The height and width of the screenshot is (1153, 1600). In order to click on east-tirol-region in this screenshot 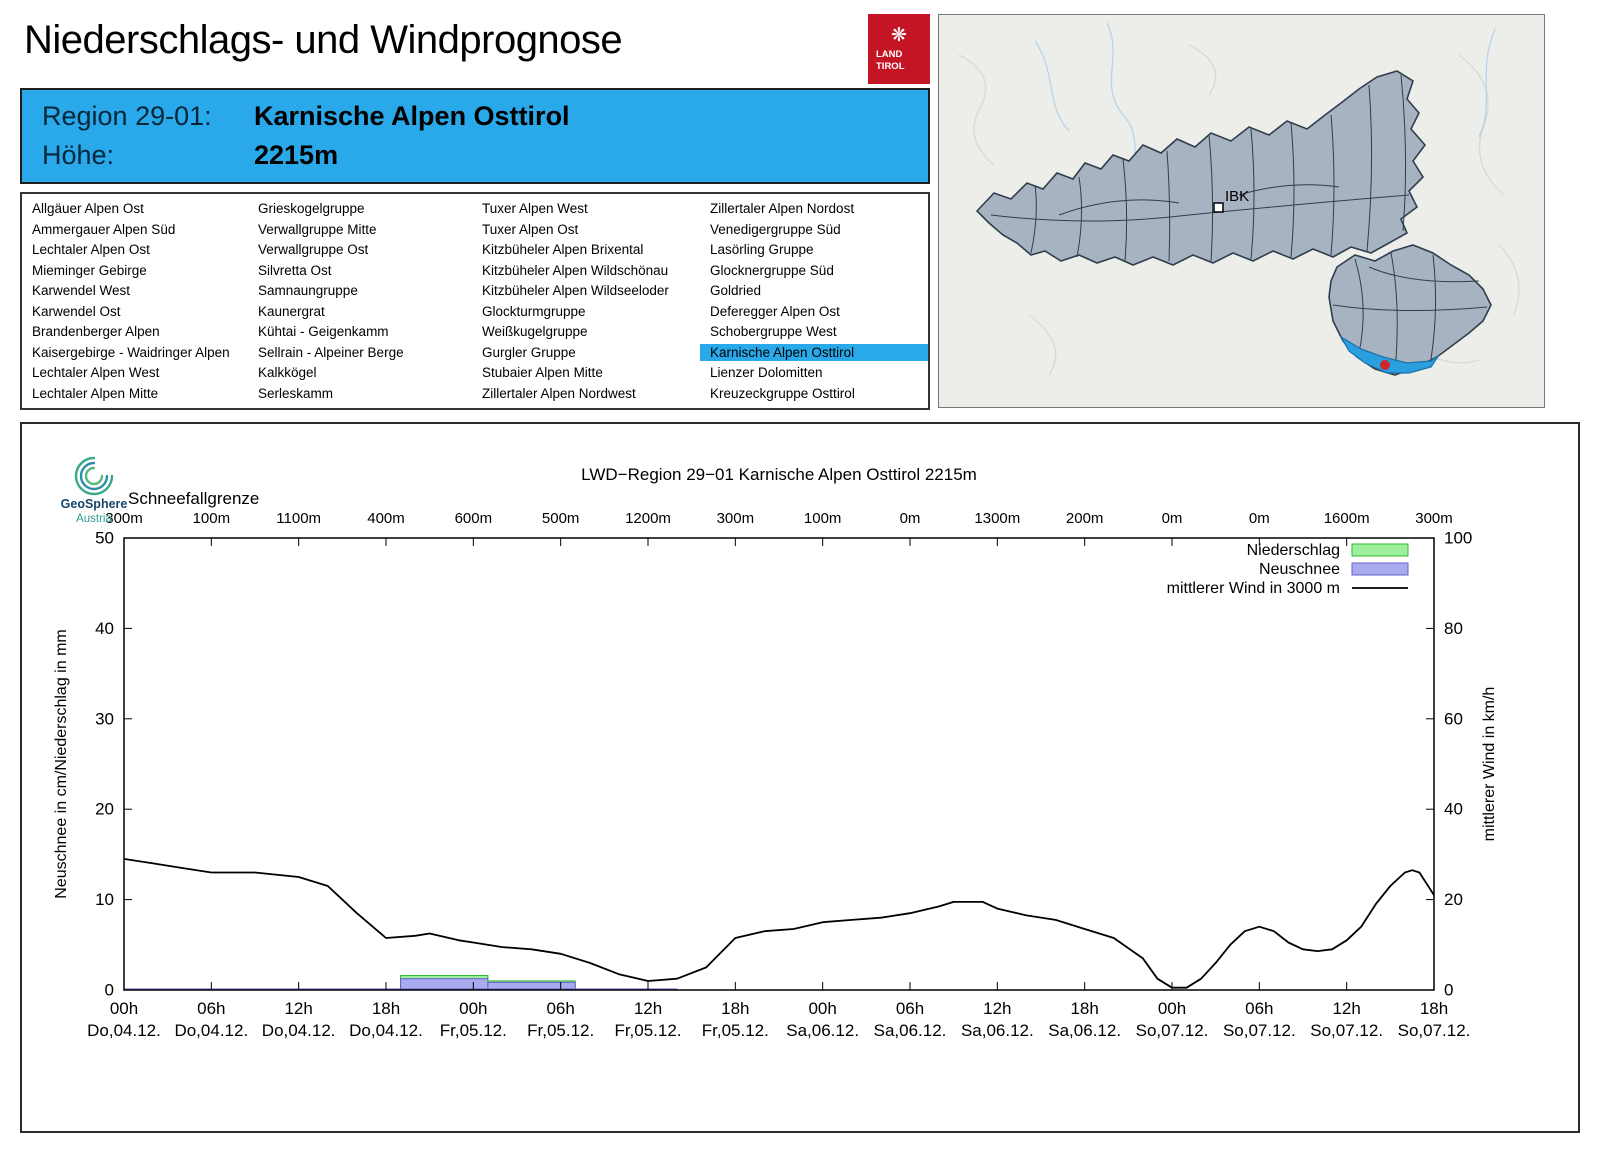, I will do `click(1410, 310)`.